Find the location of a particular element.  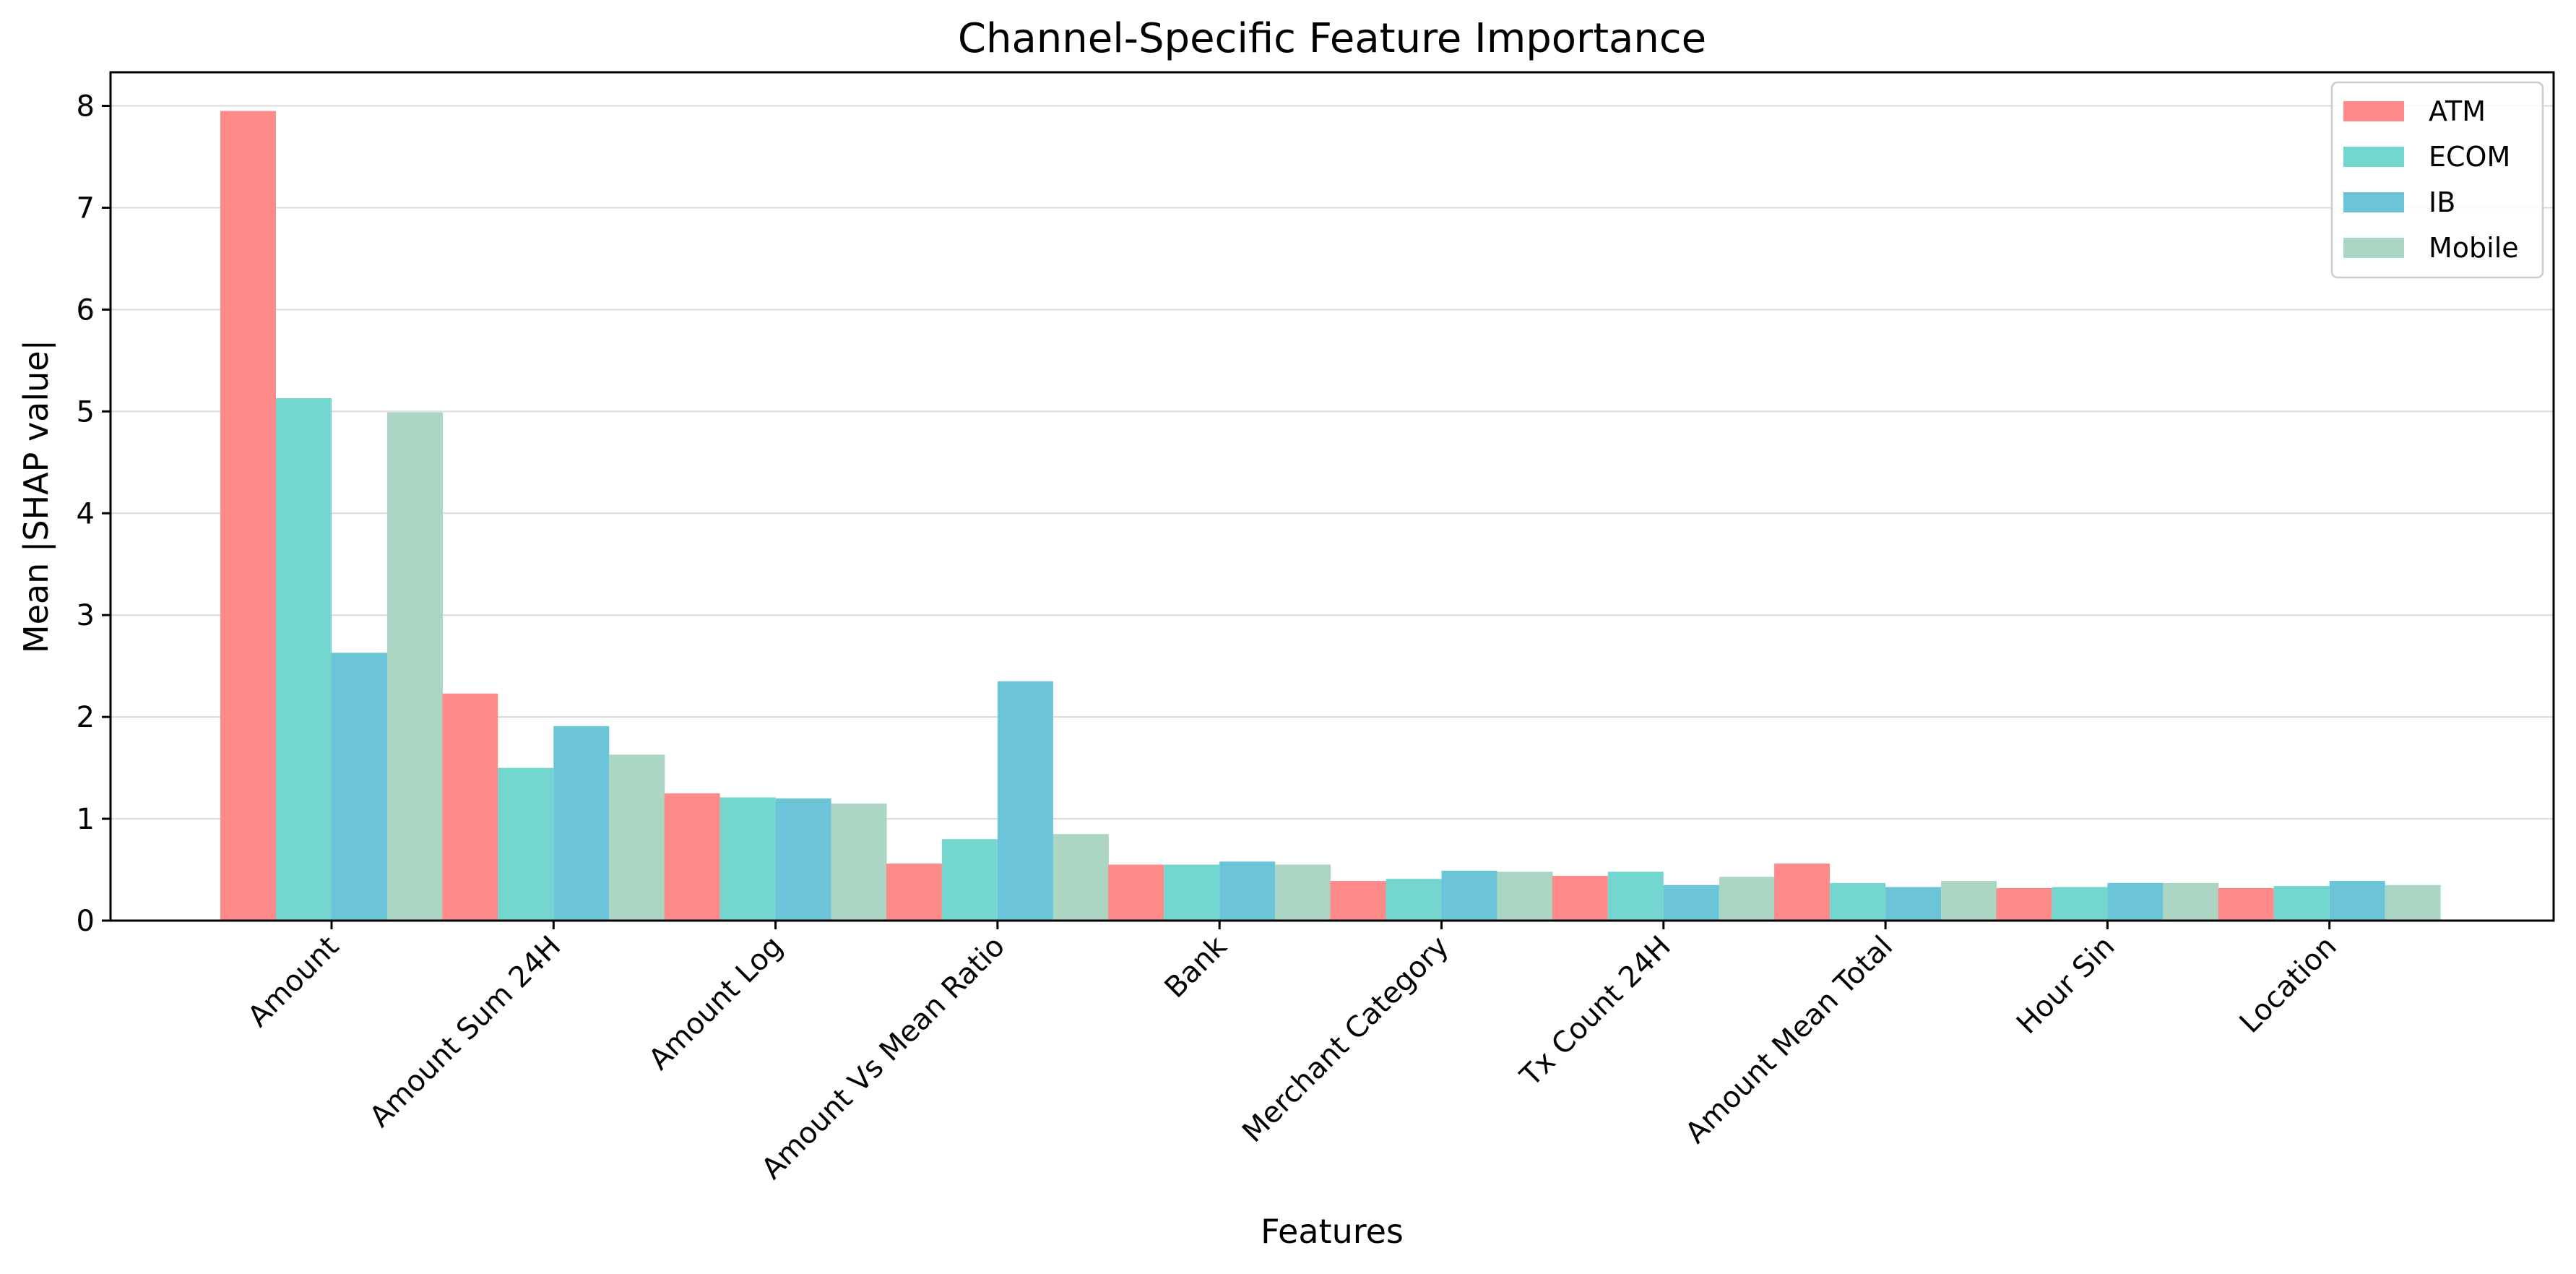

y-tick-label: 1 is located at coordinates (86, 819).